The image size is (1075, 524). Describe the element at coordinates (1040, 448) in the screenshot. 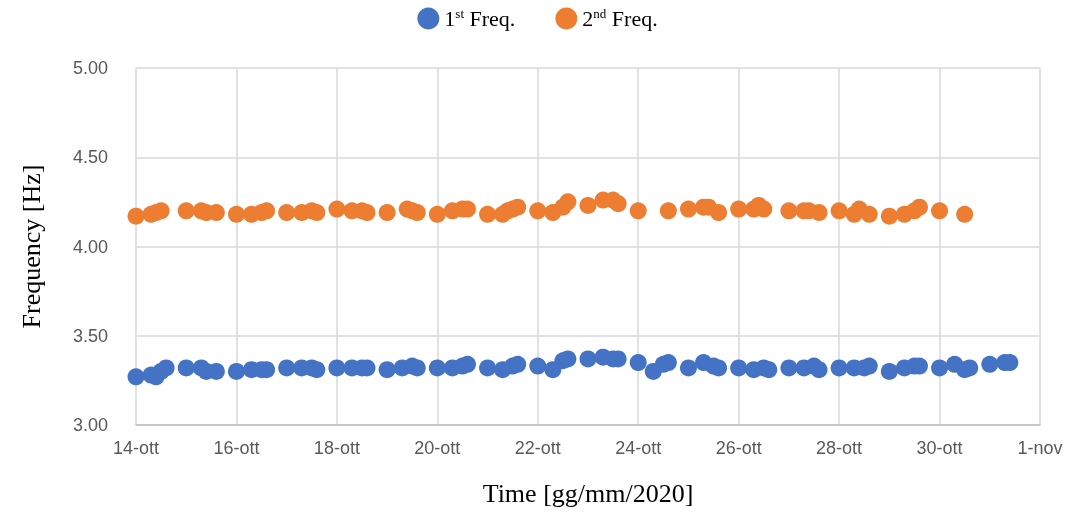

I see `x-tick-label: 1-nov` at that location.